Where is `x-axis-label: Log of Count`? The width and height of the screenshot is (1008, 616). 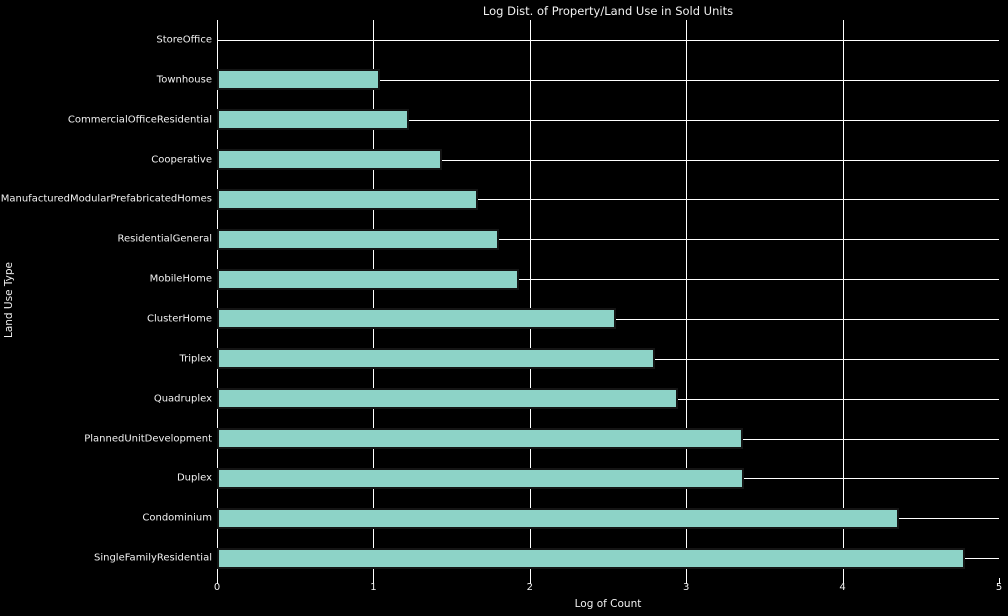 x-axis-label: Log of Count is located at coordinates (608, 604).